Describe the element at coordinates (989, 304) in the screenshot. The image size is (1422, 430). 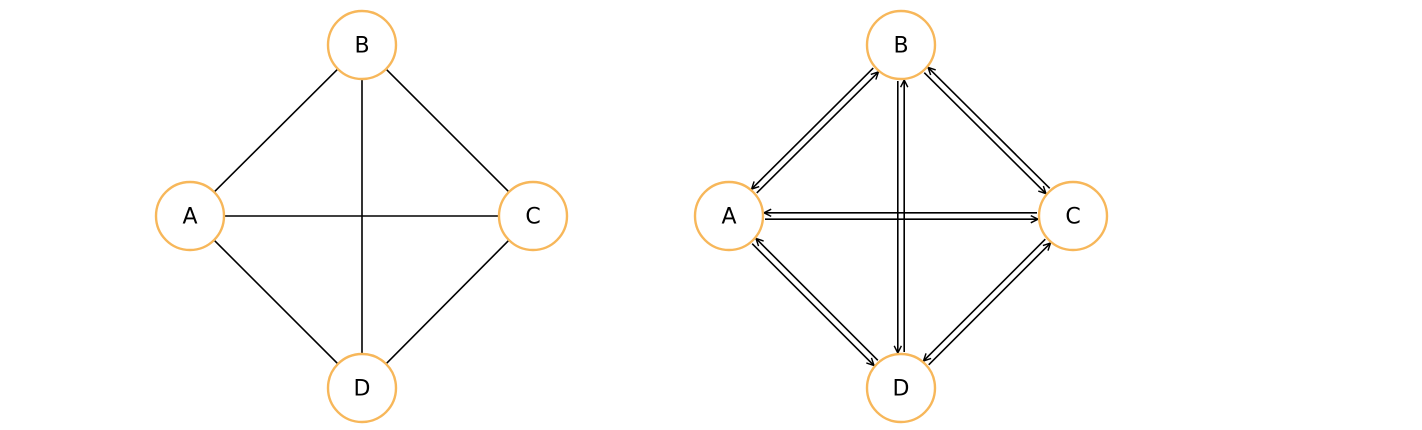
I see `arrow-D-C` at that location.